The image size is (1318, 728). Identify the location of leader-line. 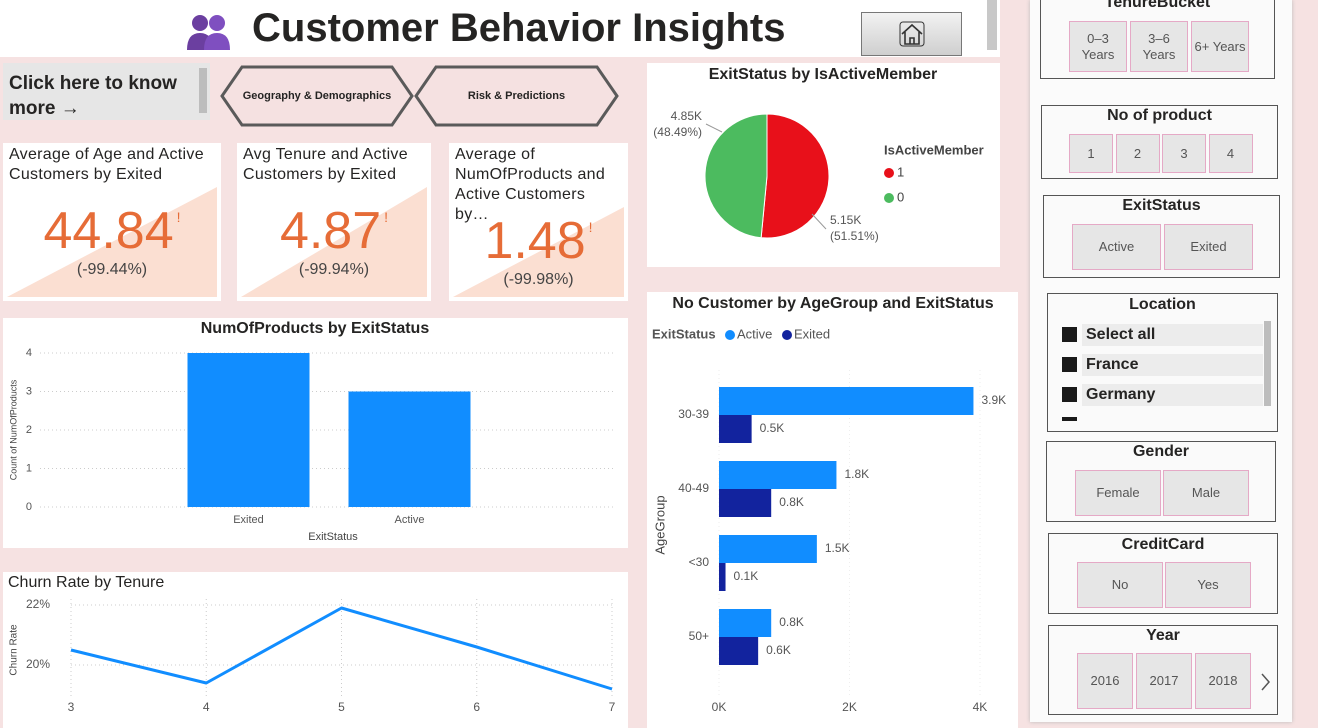
(819, 221).